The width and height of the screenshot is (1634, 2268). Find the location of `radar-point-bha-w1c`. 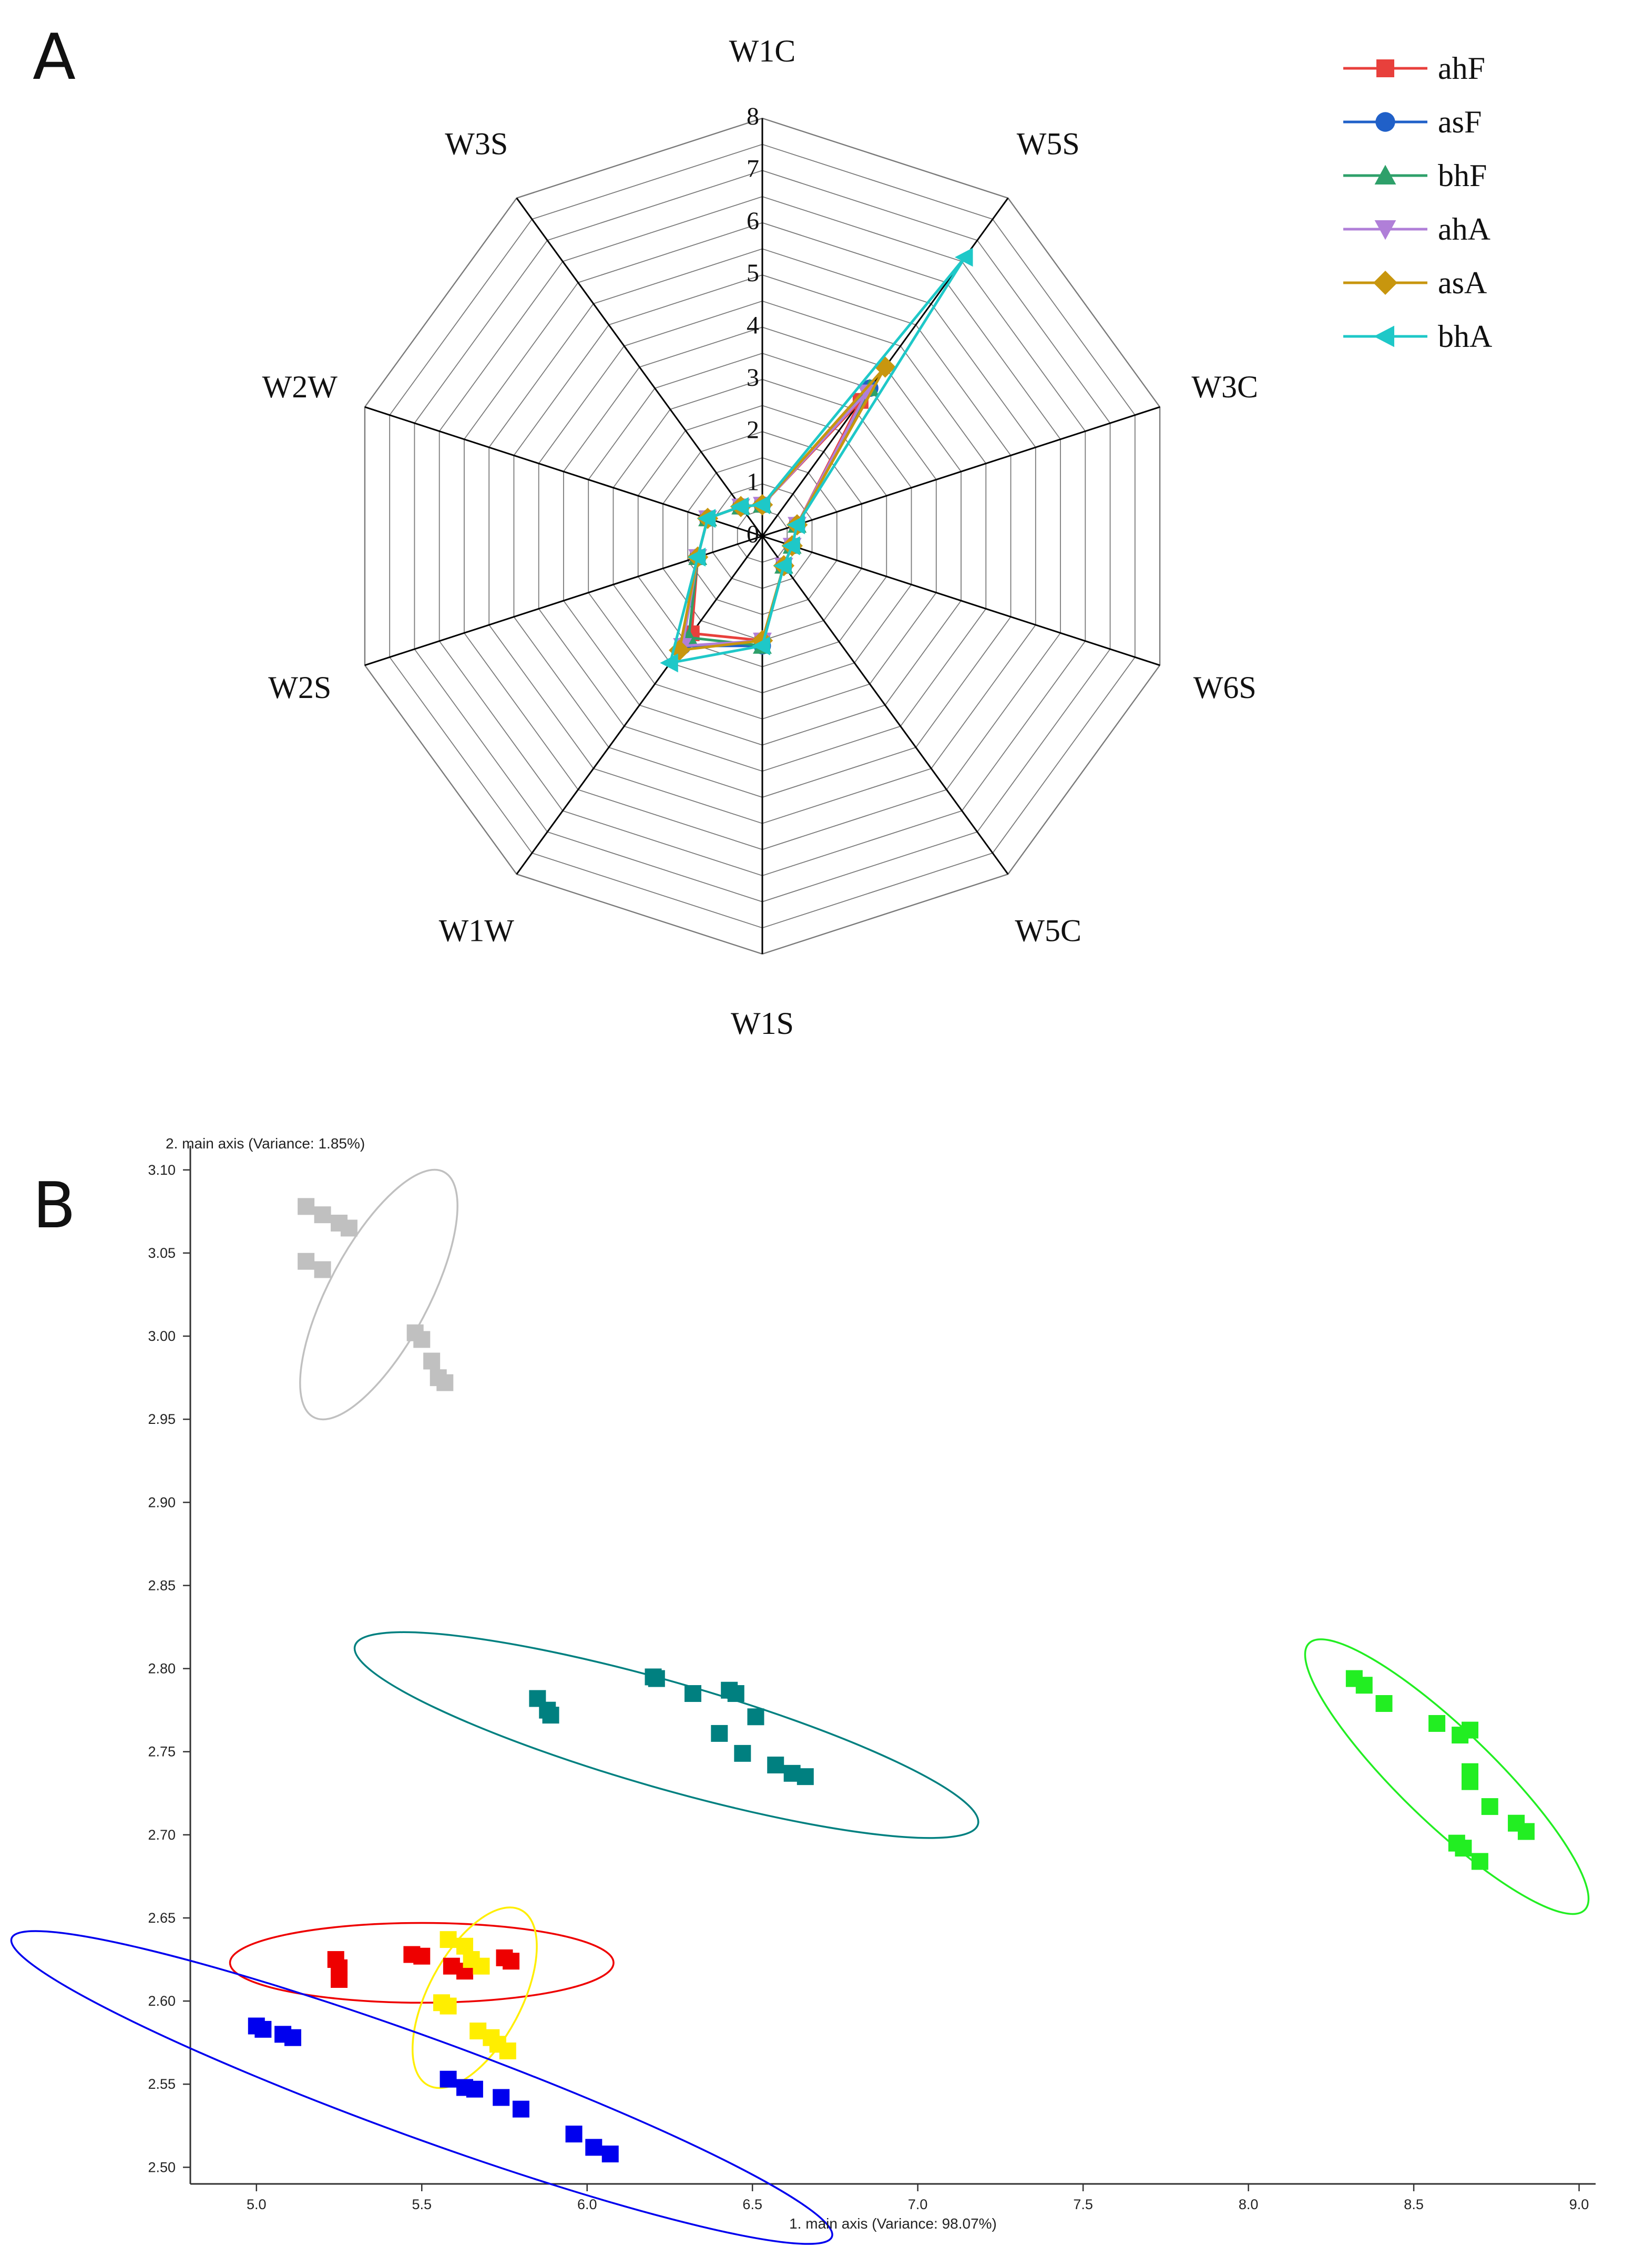

radar-point-bha-w1c is located at coordinates (761, 505).